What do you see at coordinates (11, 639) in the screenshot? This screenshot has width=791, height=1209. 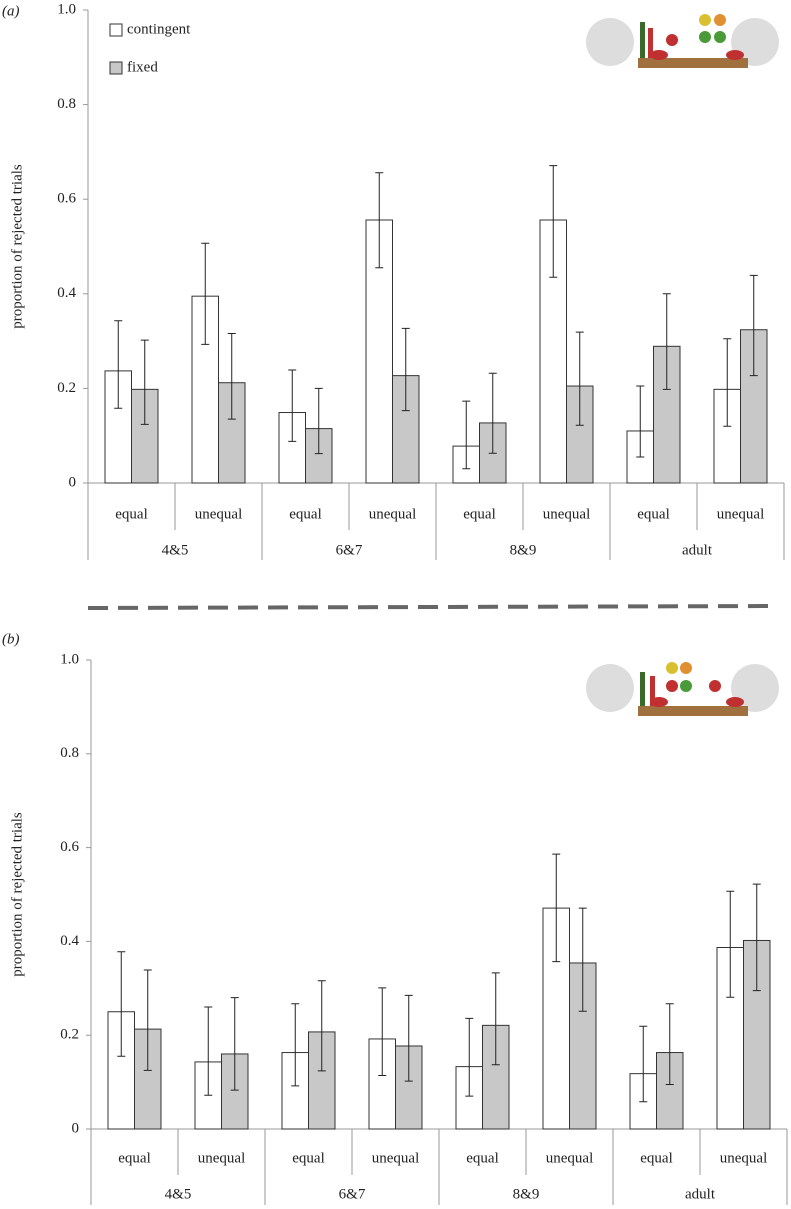 I see `panel-label: (b)` at bounding box center [11, 639].